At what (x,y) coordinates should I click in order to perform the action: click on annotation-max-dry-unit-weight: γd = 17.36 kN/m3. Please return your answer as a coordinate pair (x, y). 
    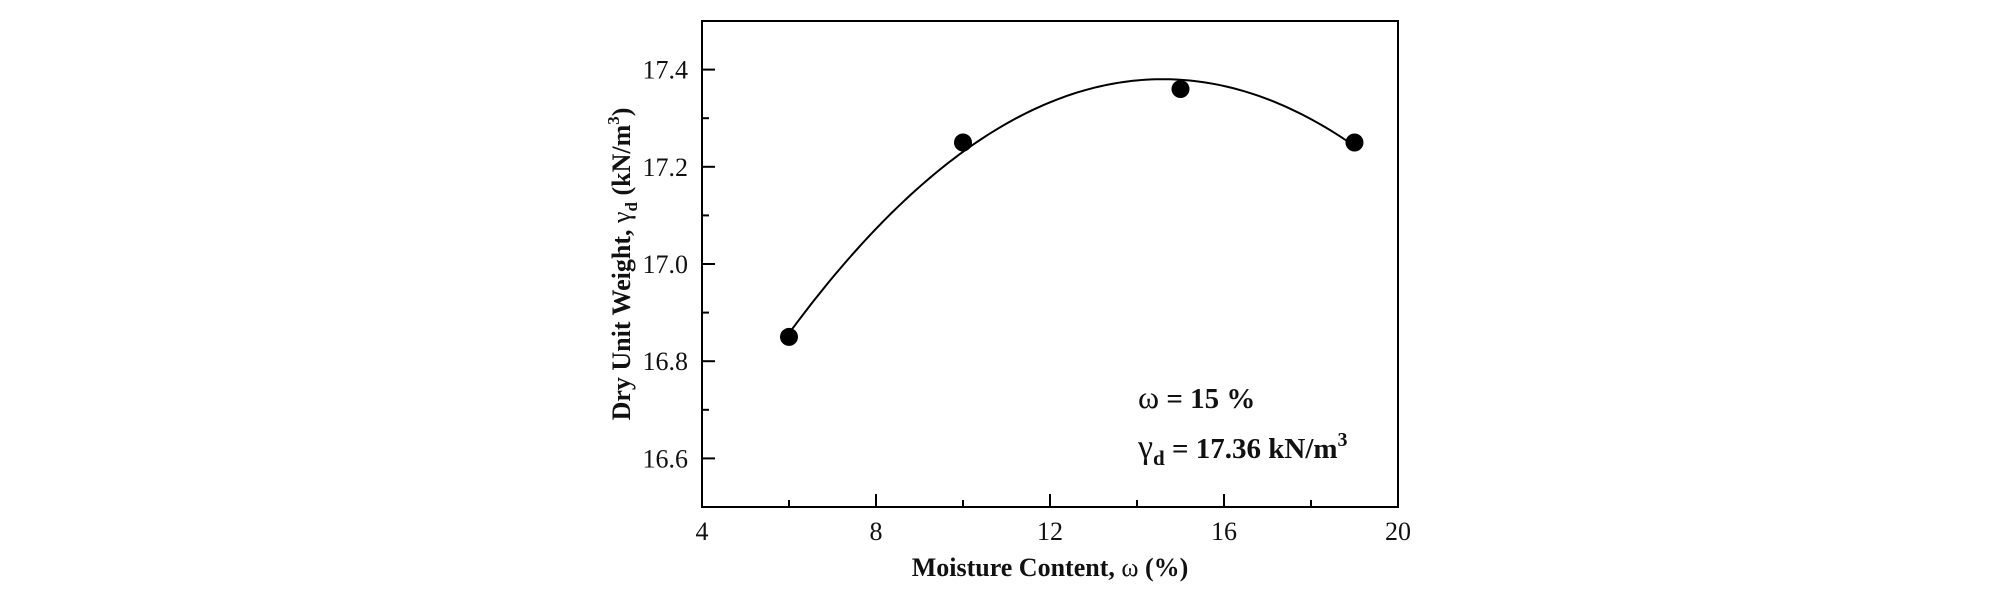
    Looking at the image, I should click on (1242, 449).